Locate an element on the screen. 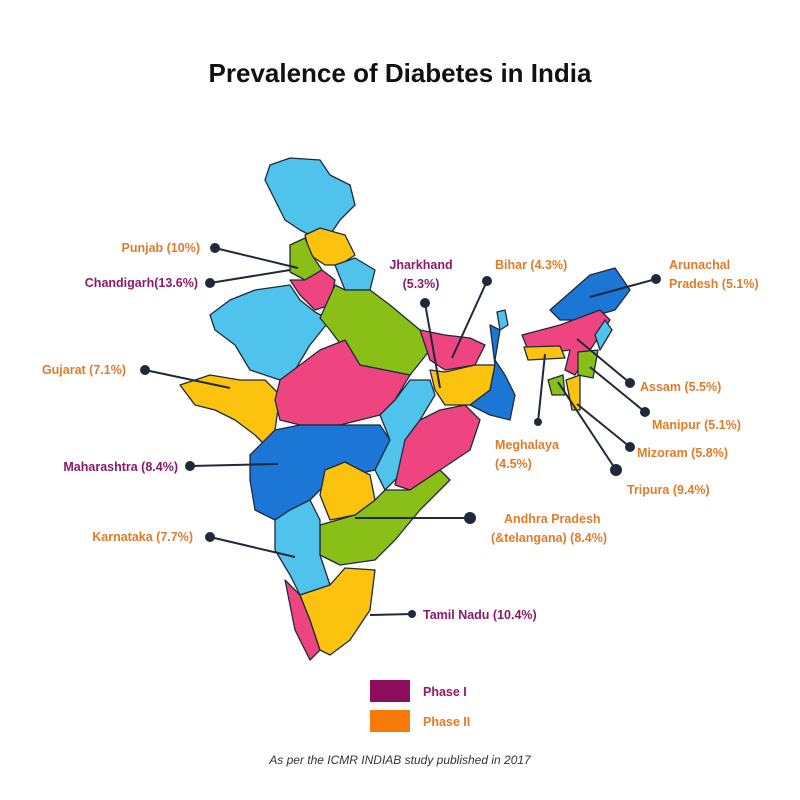 This screenshot has height=800, width=800. state-west-bengal is located at coordinates (492, 372).